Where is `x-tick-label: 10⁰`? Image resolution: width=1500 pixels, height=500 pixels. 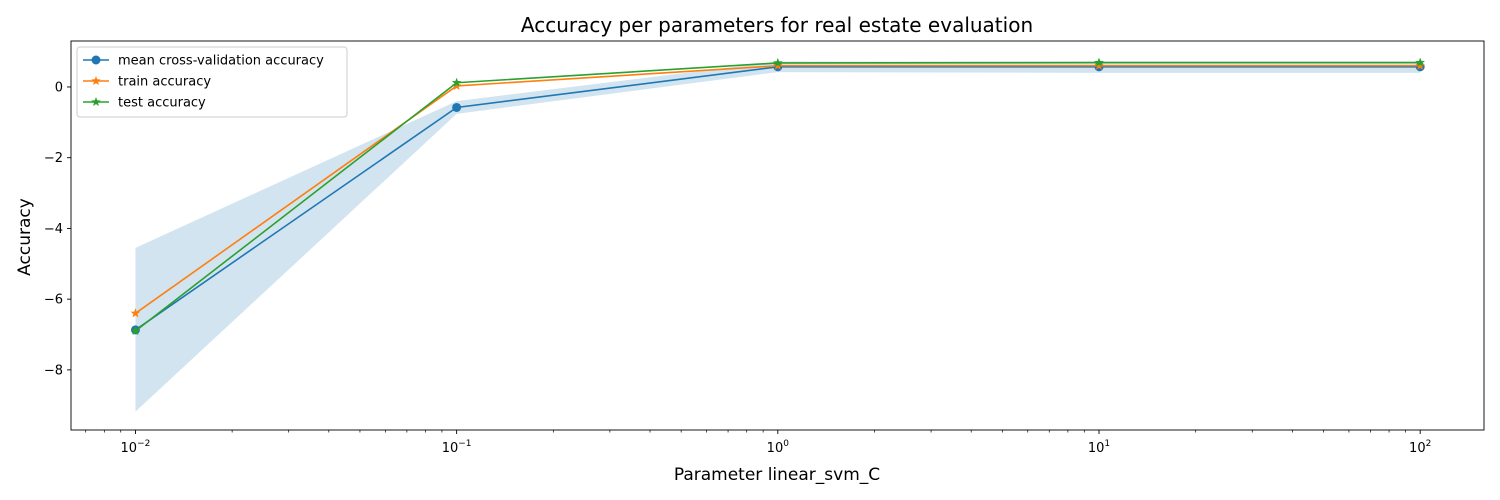
x-tick-label: 10⁰ is located at coordinates (778, 447).